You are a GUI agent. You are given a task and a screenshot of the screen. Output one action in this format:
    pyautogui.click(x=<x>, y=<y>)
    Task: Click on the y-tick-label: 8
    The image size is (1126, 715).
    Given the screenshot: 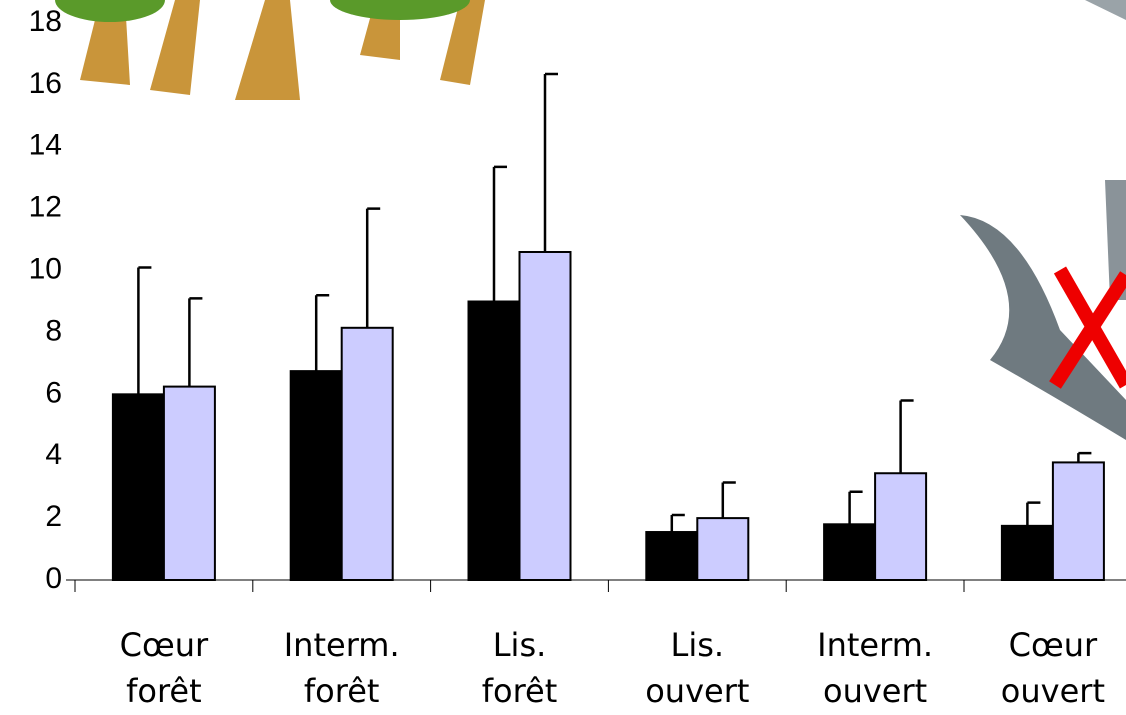 What is the action you would take?
    pyautogui.click(x=53, y=330)
    